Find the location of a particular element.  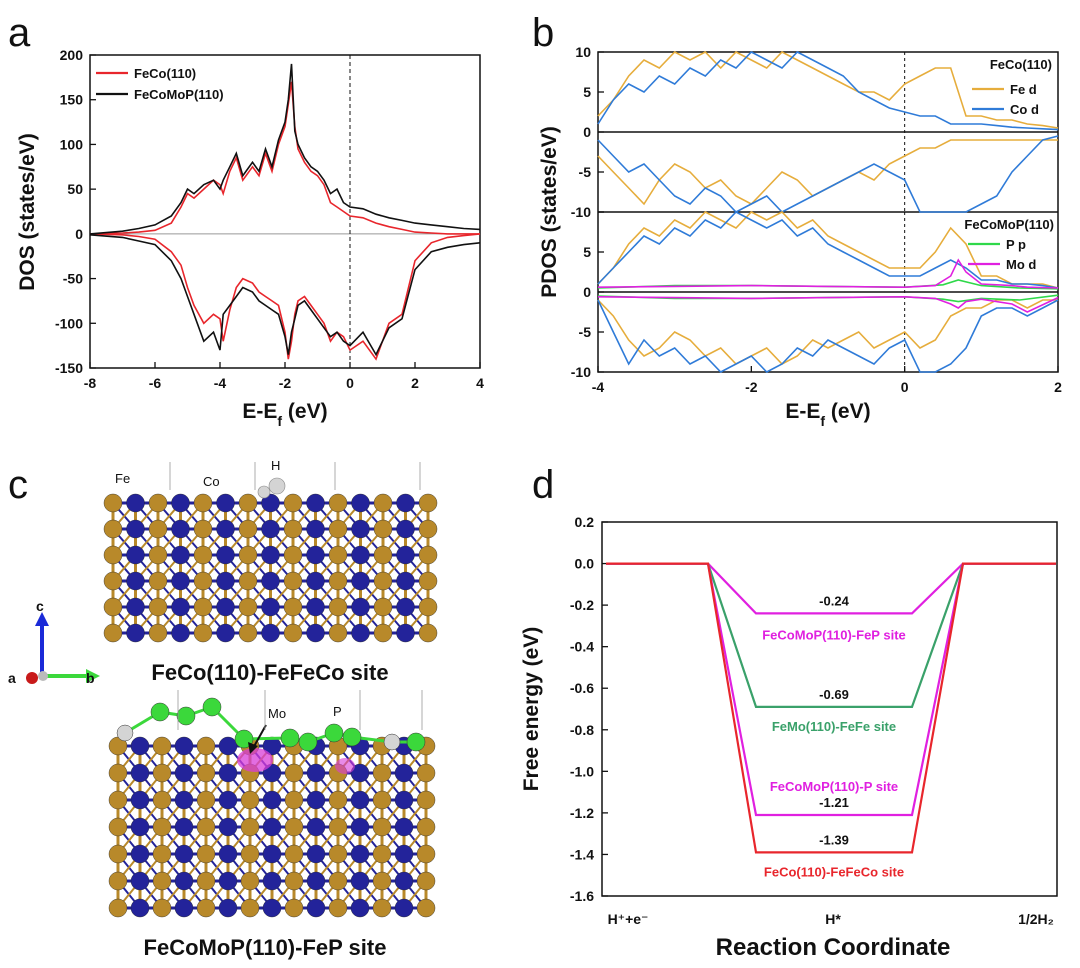

b-xtick-label: -4 is located at coordinates (598, 387).